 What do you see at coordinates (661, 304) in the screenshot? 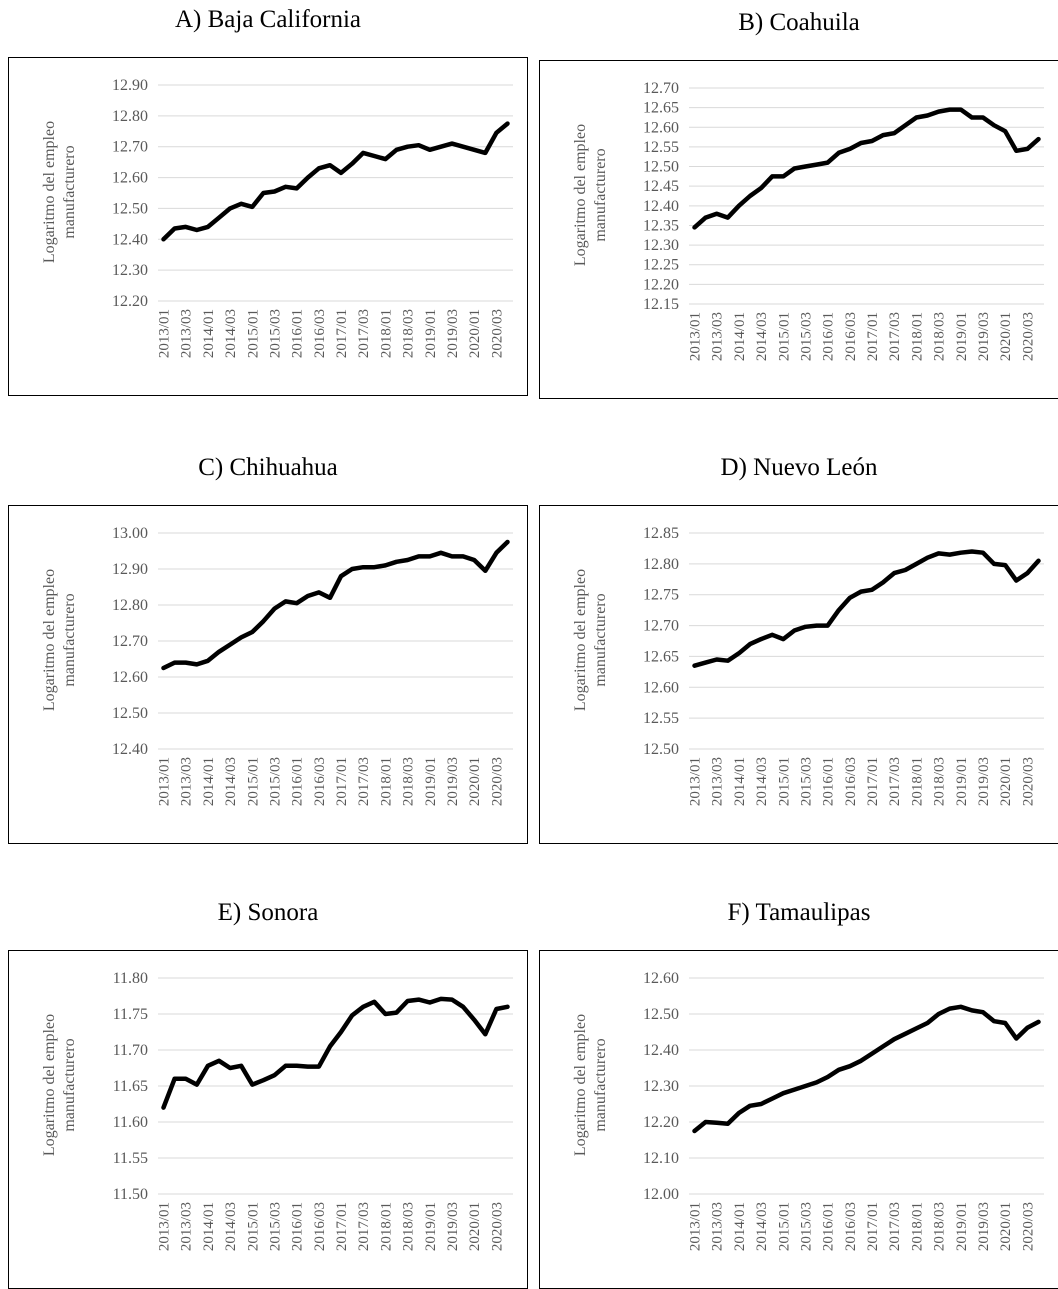
I see `y-tick-label: 12.15` at bounding box center [661, 304].